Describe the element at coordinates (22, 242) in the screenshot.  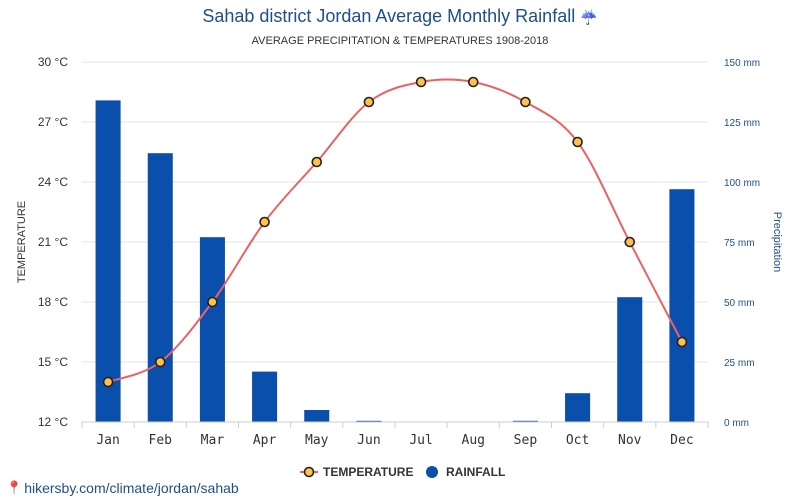
I see `left-axis-title: TEMPERATURE` at that location.